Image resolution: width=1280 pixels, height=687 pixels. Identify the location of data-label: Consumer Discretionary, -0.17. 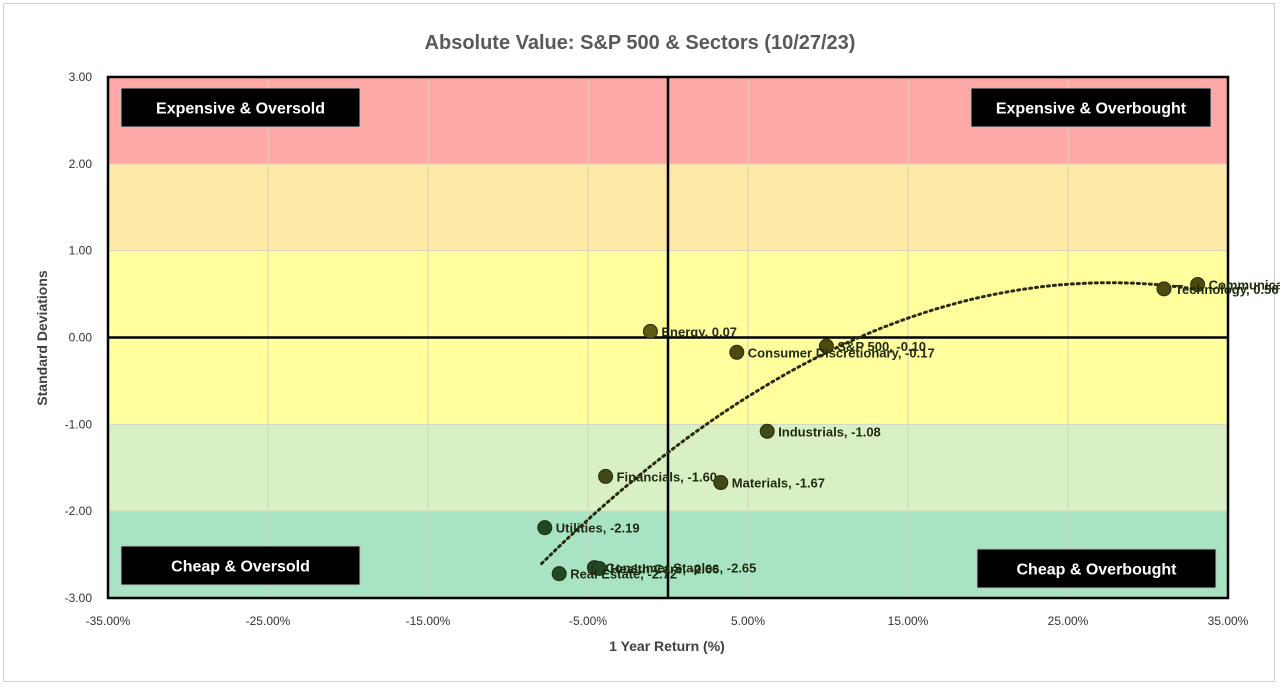
(841, 352).